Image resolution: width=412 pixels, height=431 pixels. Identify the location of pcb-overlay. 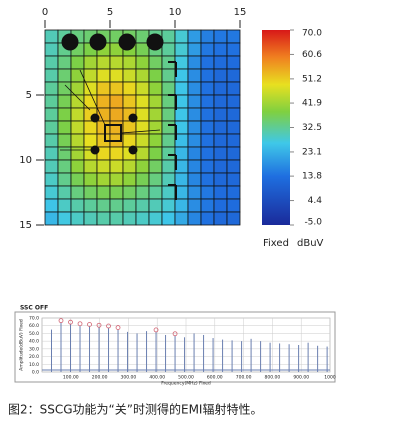
(118, 116).